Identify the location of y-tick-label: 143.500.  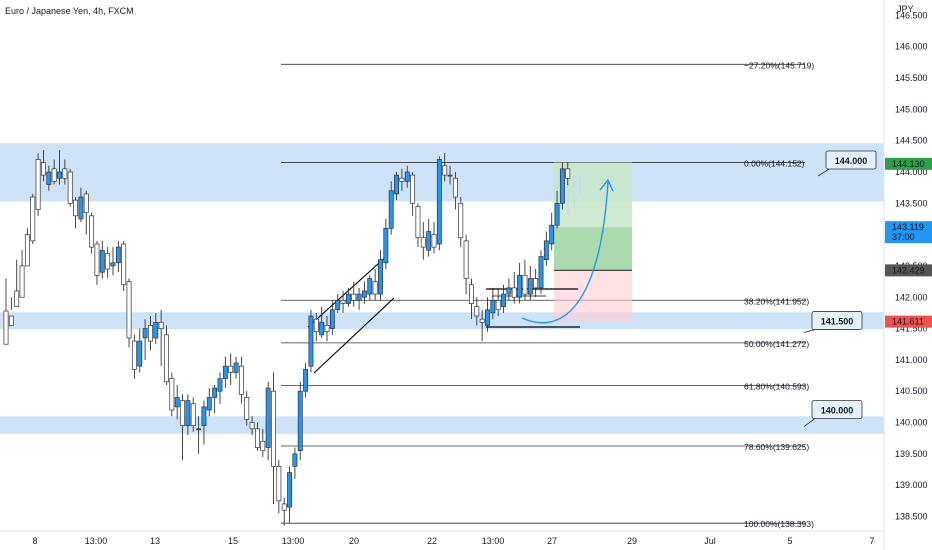
(911, 203).